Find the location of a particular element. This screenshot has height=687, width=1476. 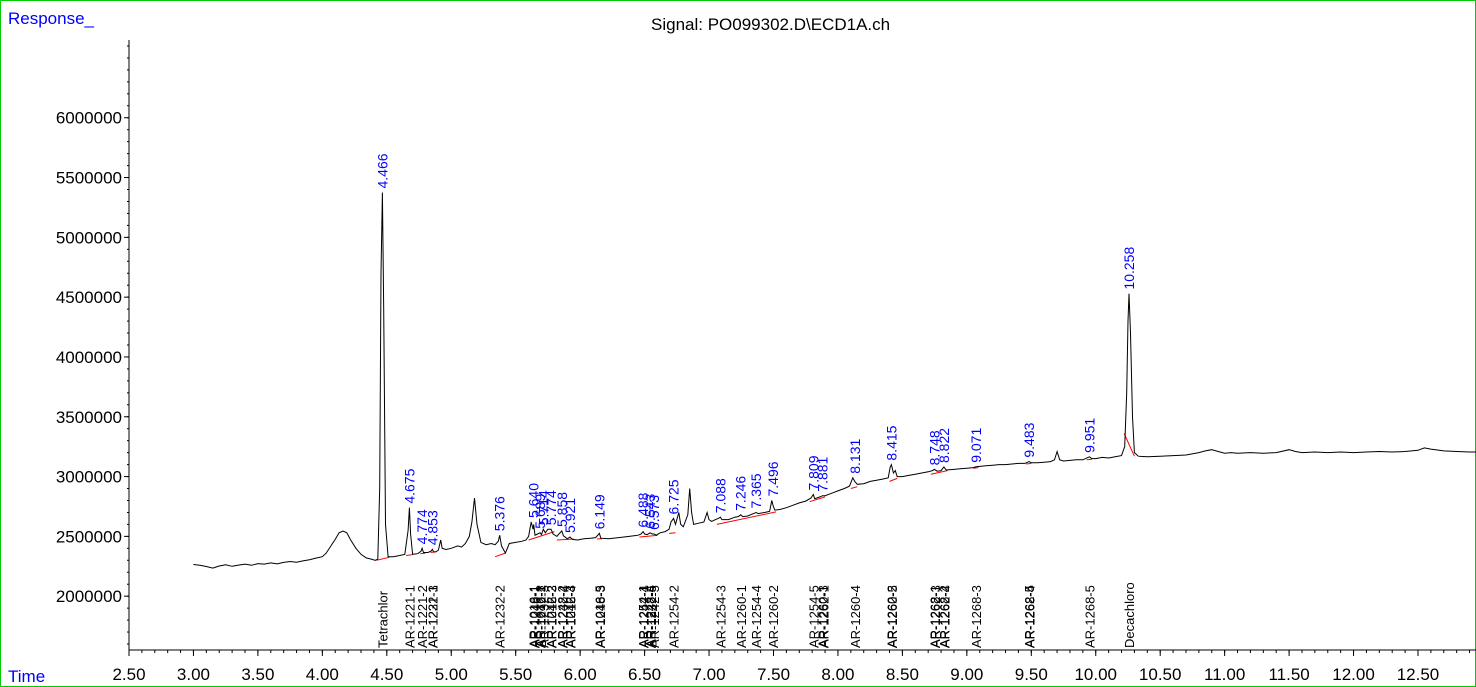

y-axis-label: Response_ is located at coordinates (51, 18).